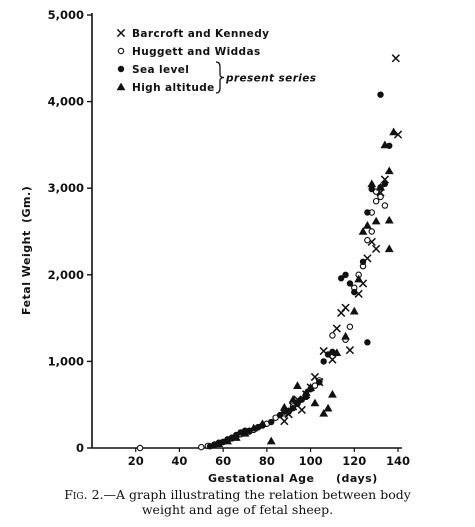 This screenshot has height=527, width=475. What do you see at coordinates (357, 478) in the screenshot?
I see `x-axis-unit: (days)` at bounding box center [357, 478].